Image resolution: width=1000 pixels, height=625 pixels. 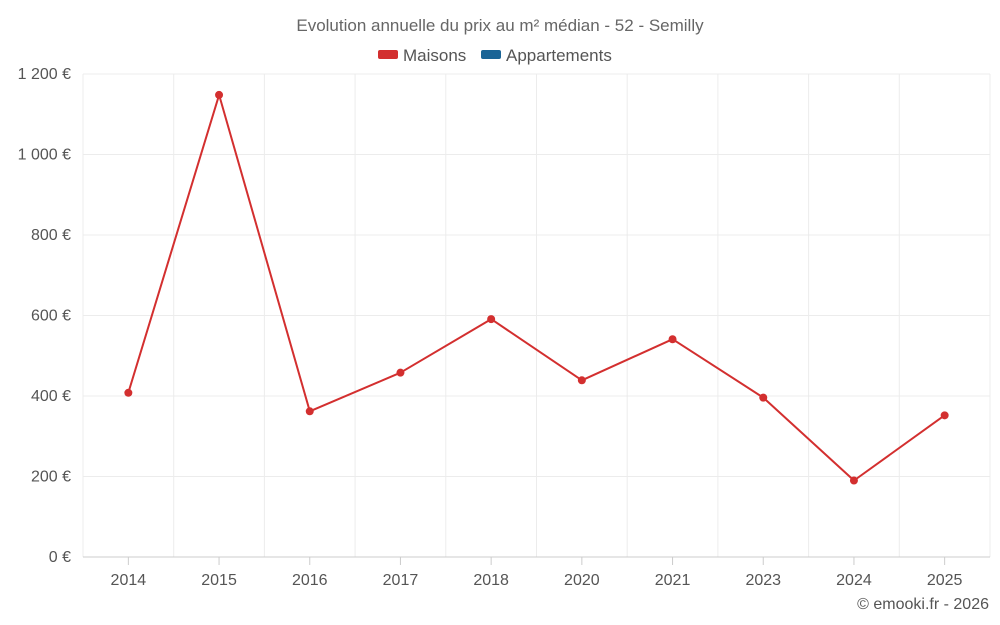 I want to click on data-point-2014, so click(x=128, y=392).